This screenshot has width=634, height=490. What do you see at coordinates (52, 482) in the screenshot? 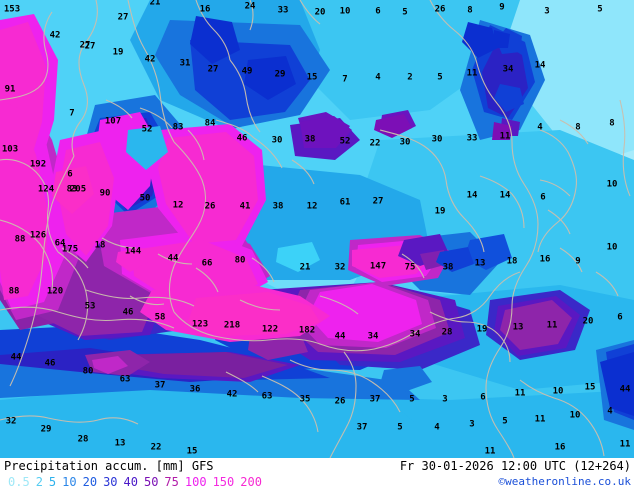
I see `legend-stop-5: 5` at bounding box center [52, 482].